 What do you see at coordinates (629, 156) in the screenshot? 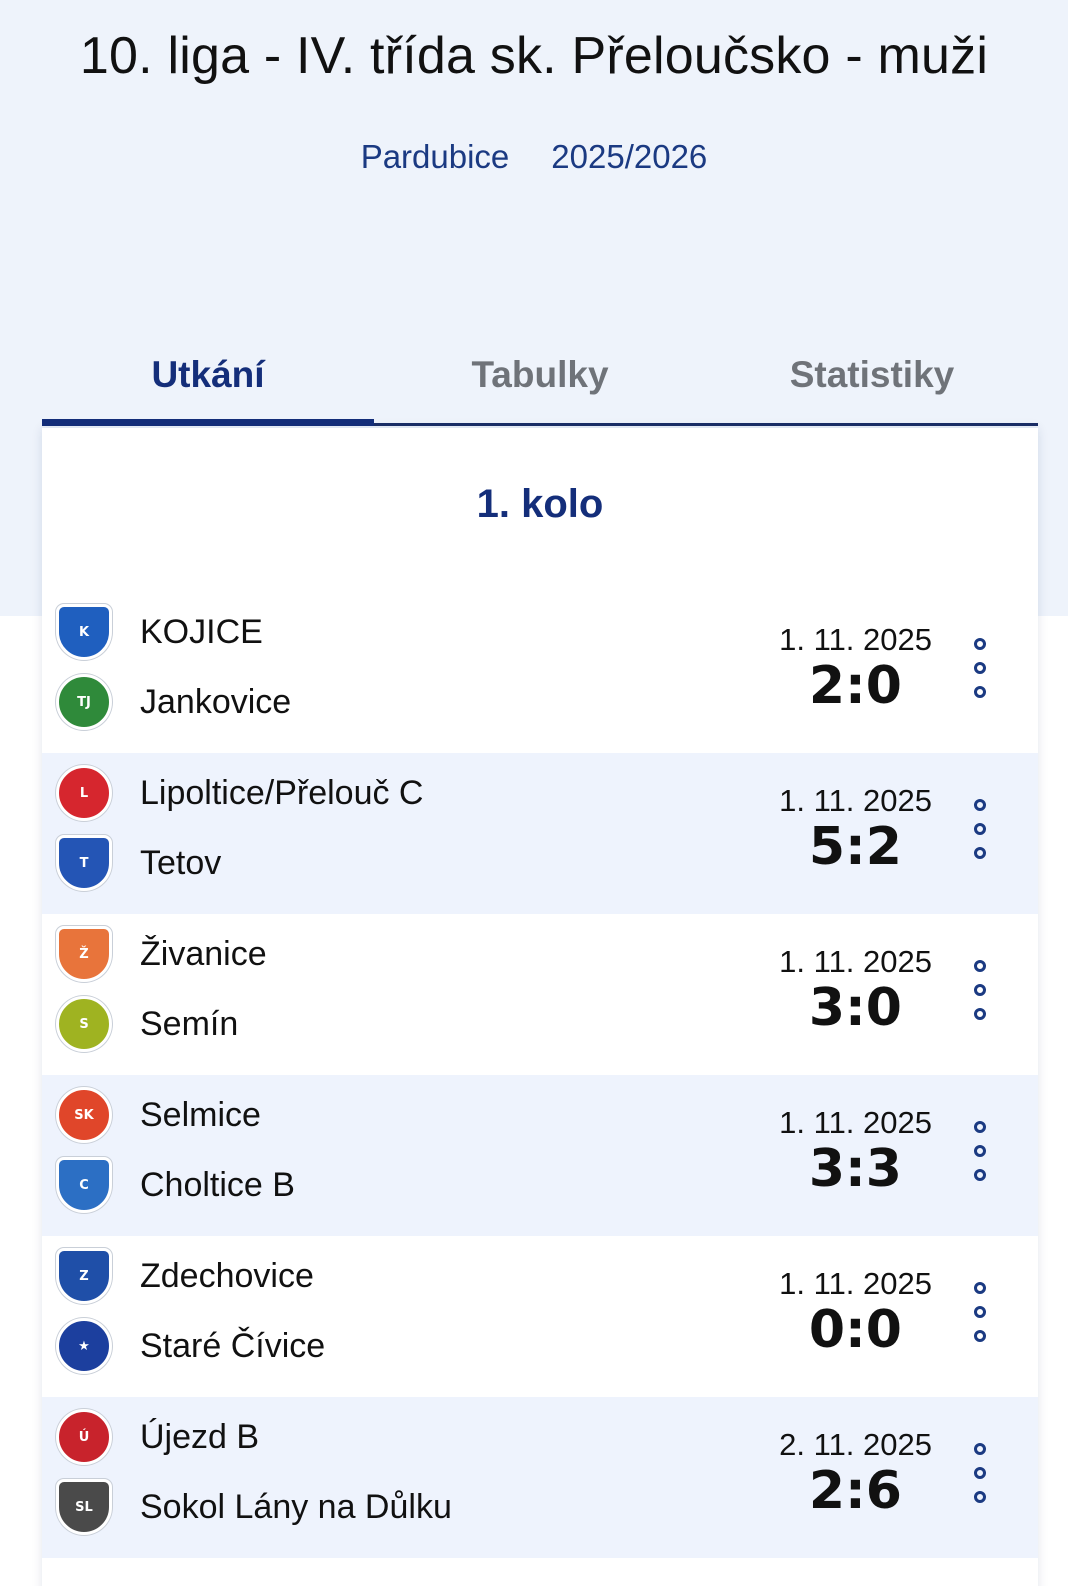
I see `season-selector: 2025/2026` at bounding box center [629, 156].